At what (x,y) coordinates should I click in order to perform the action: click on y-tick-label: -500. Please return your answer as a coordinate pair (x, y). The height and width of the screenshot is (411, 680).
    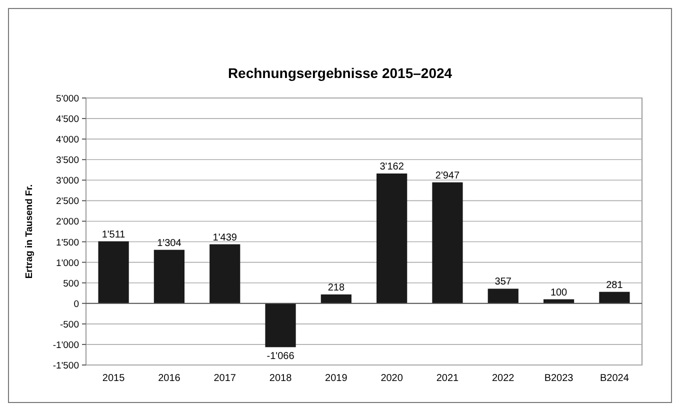
    Looking at the image, I should click on (69, 324).